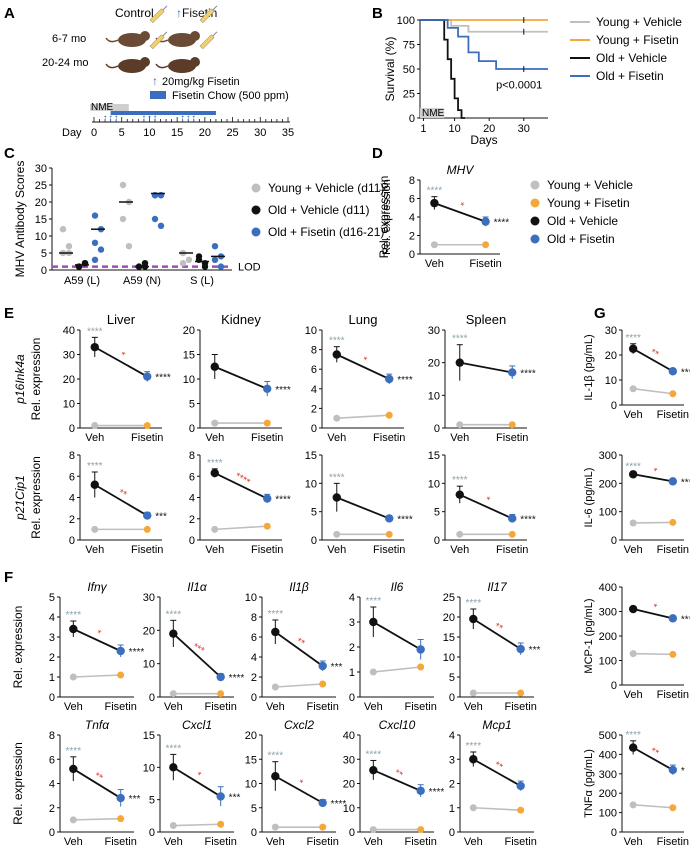 The width and height of the screenshot is (690, 853). What do you see at coordinates (589, 498) in the screenshot?
I see `y-axis-label: IL-6 (pg/mL)` at bounding box center [589, 498].